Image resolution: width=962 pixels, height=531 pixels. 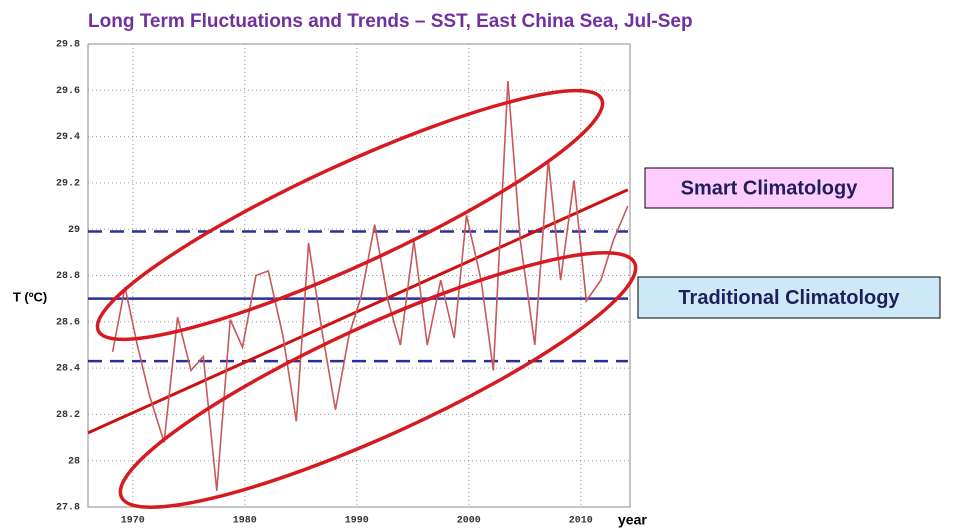 What do you see at coordinates (68, 184) in the screenshot?
I see `y-tick-label: 29.2` at bounding box center [68, 184].